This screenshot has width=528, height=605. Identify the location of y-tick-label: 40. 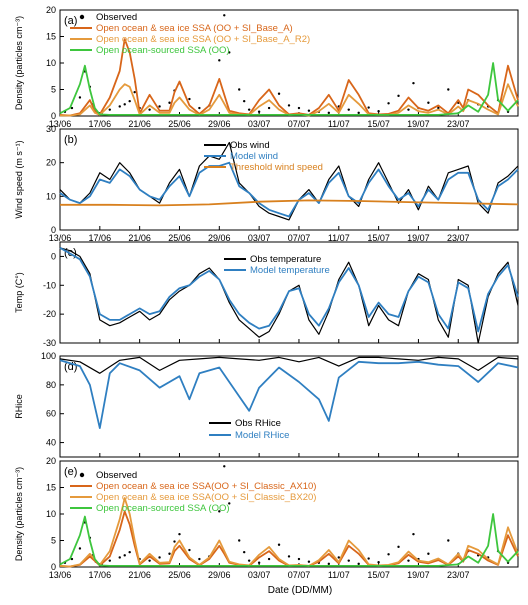
(51, 443).